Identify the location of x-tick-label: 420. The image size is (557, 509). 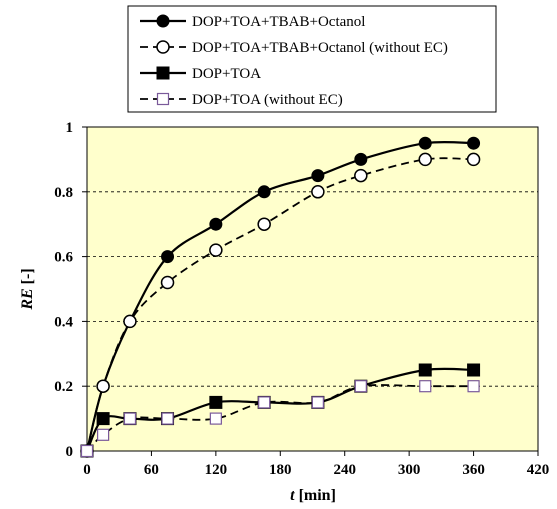
(538, 470).